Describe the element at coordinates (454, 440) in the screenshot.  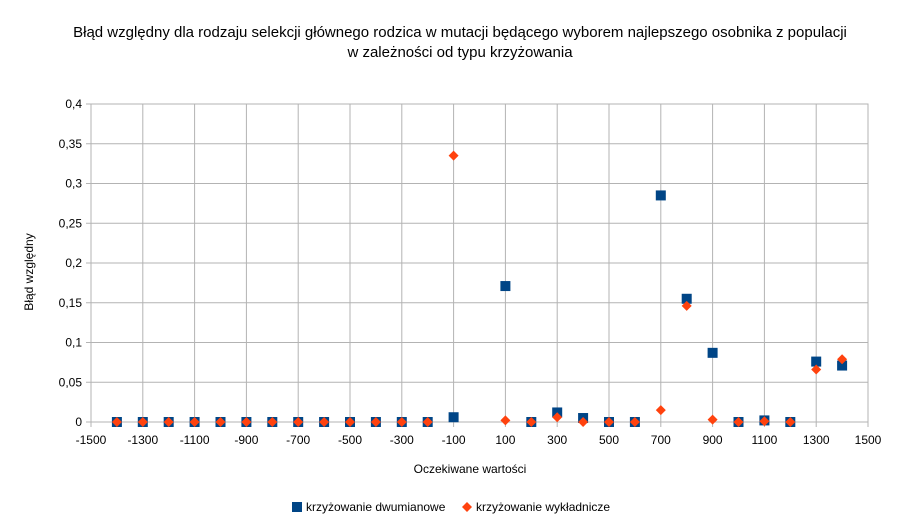
I see `x-tick-label: -100` at that location.